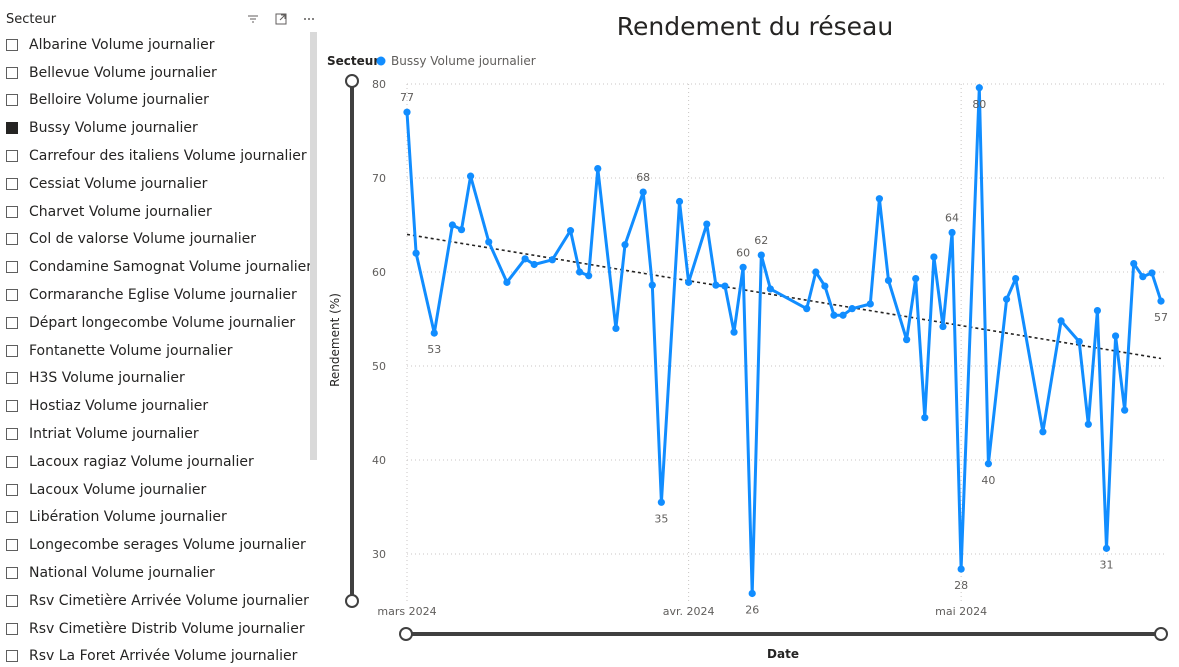  Describe the element at coordinates (155, 379) in the screenshot. I see `slicer-item: H3S Volume journalier` at that location.